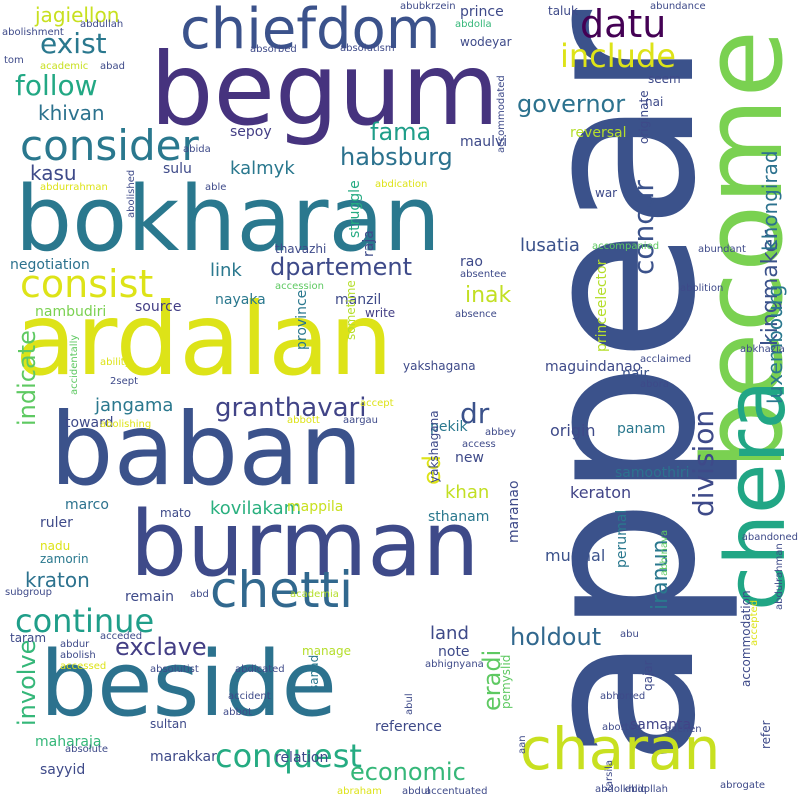 This screenshot has width=800, height=800. I want to click on word-academia: academia, so click(314, 594).